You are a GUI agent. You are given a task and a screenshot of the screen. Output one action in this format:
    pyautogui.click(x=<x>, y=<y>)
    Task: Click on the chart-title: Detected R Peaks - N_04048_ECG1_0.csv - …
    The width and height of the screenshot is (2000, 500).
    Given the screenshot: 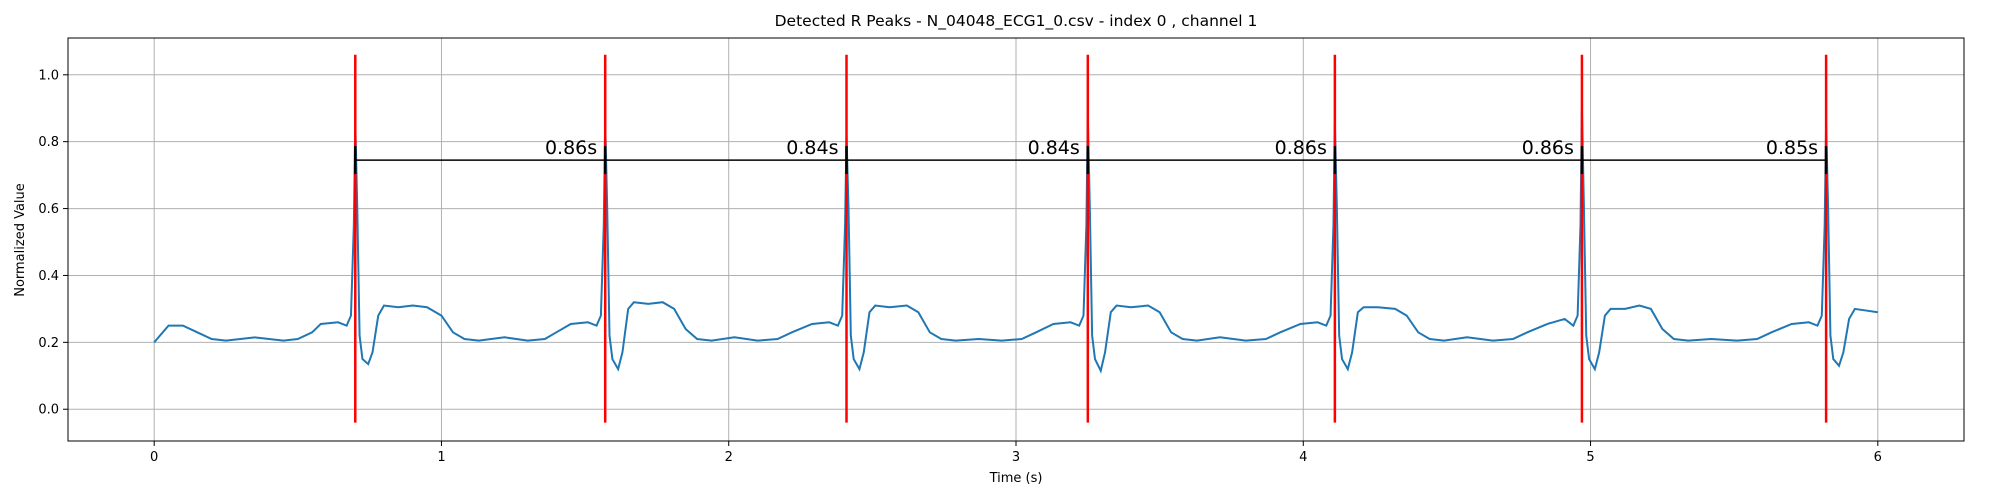 What is the action you would take?
    pyautogui.click(x=1016, y=21)
    